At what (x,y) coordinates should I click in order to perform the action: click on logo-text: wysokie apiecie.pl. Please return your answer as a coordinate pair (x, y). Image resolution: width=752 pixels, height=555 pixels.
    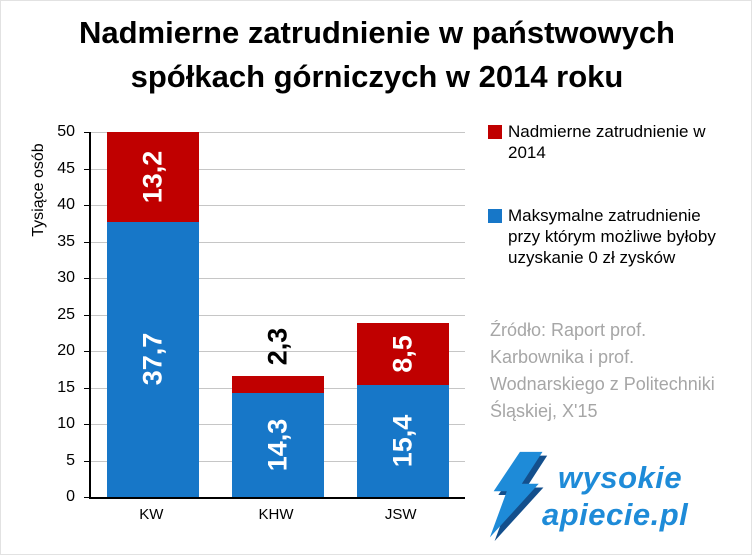
    Looking at the image, I should click on (615, 496).